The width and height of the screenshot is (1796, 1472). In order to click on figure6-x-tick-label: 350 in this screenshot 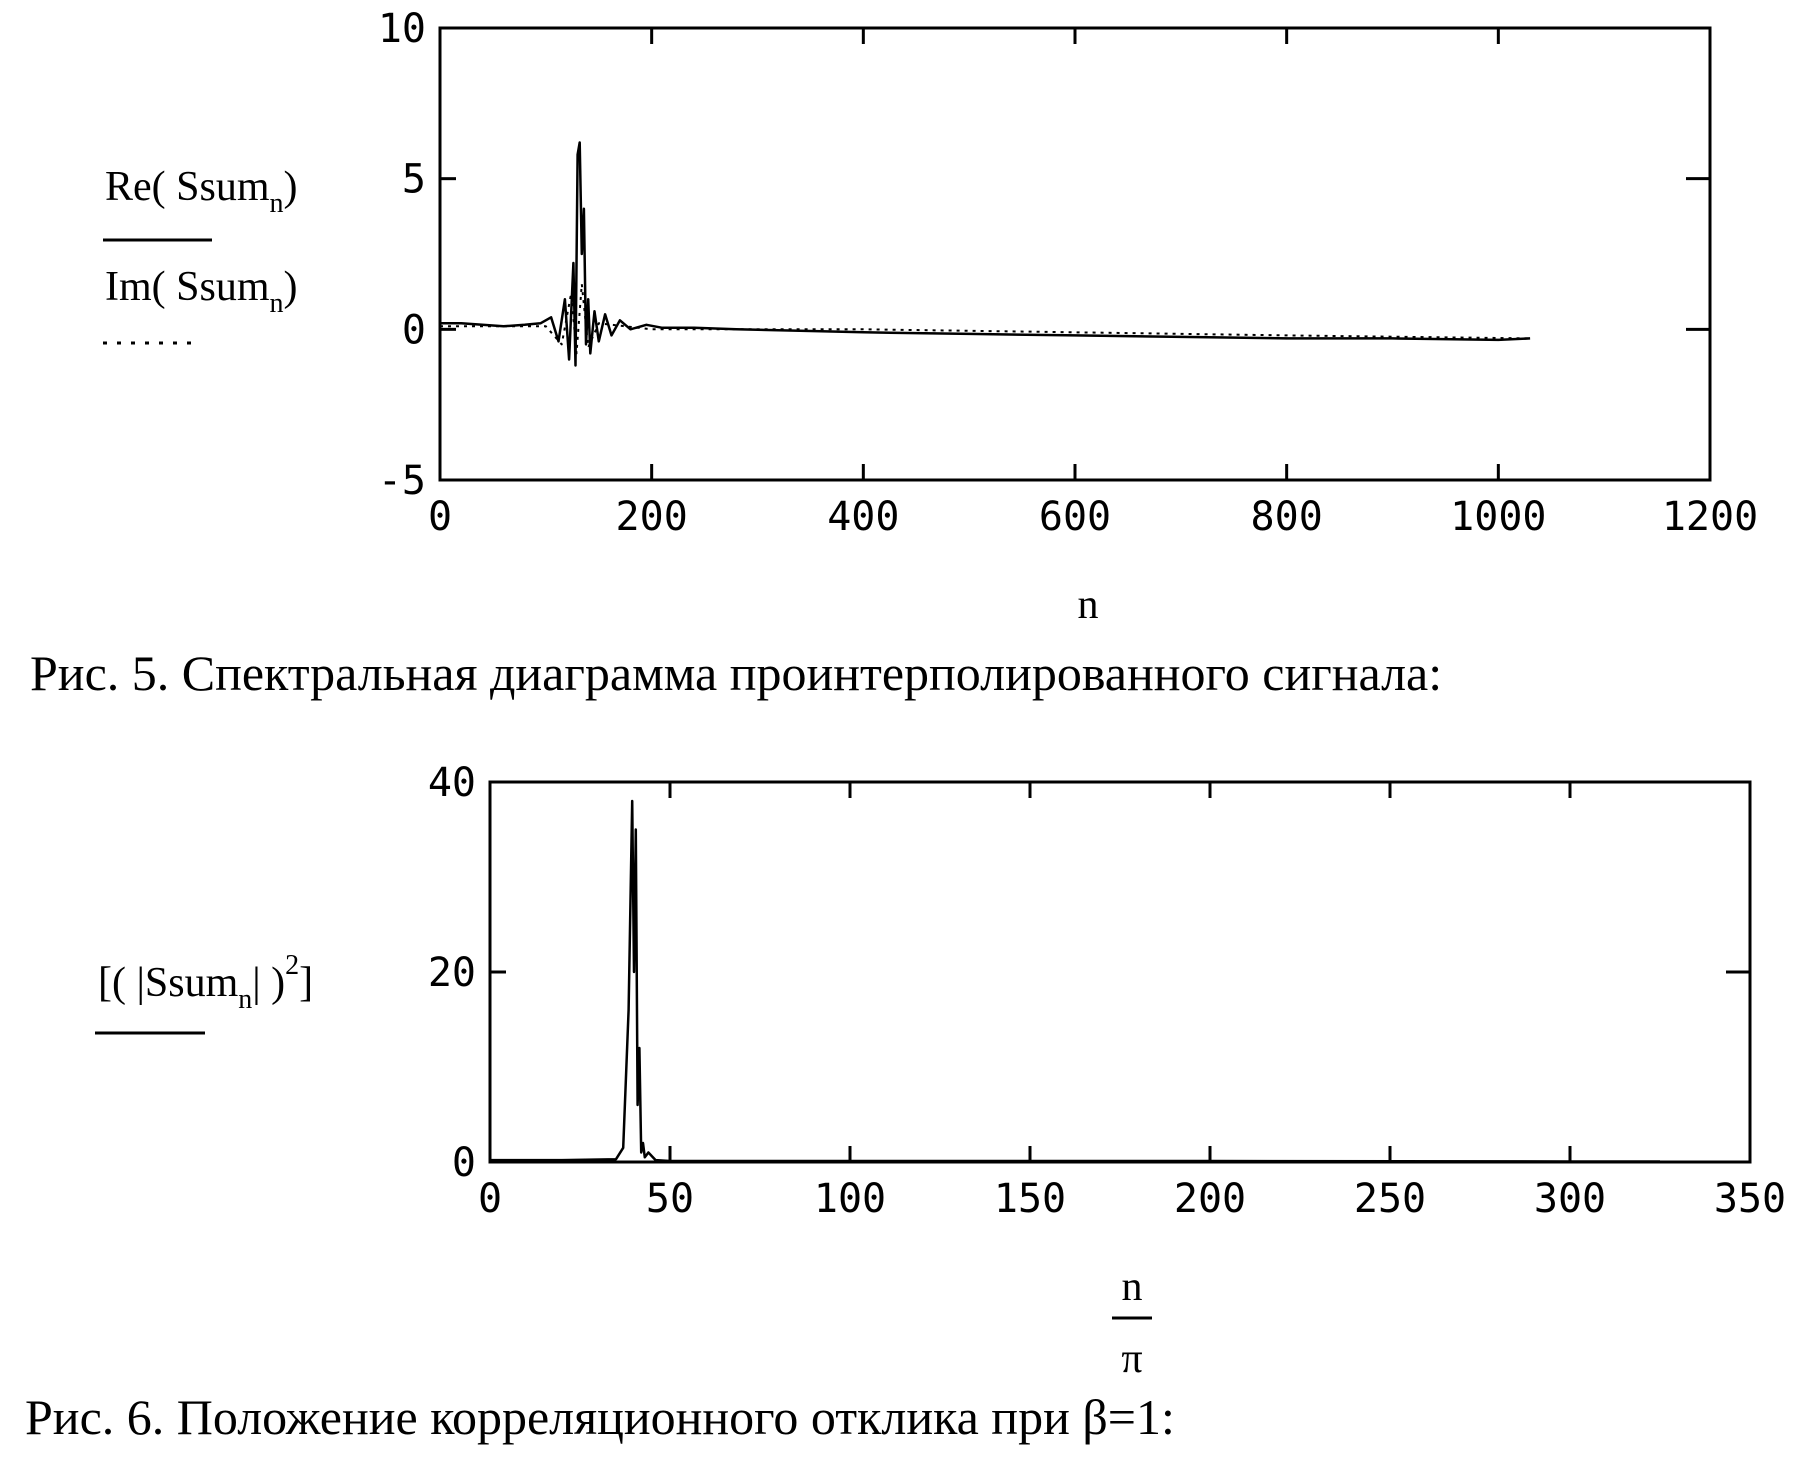, I will do `click(1750, 1199)`.